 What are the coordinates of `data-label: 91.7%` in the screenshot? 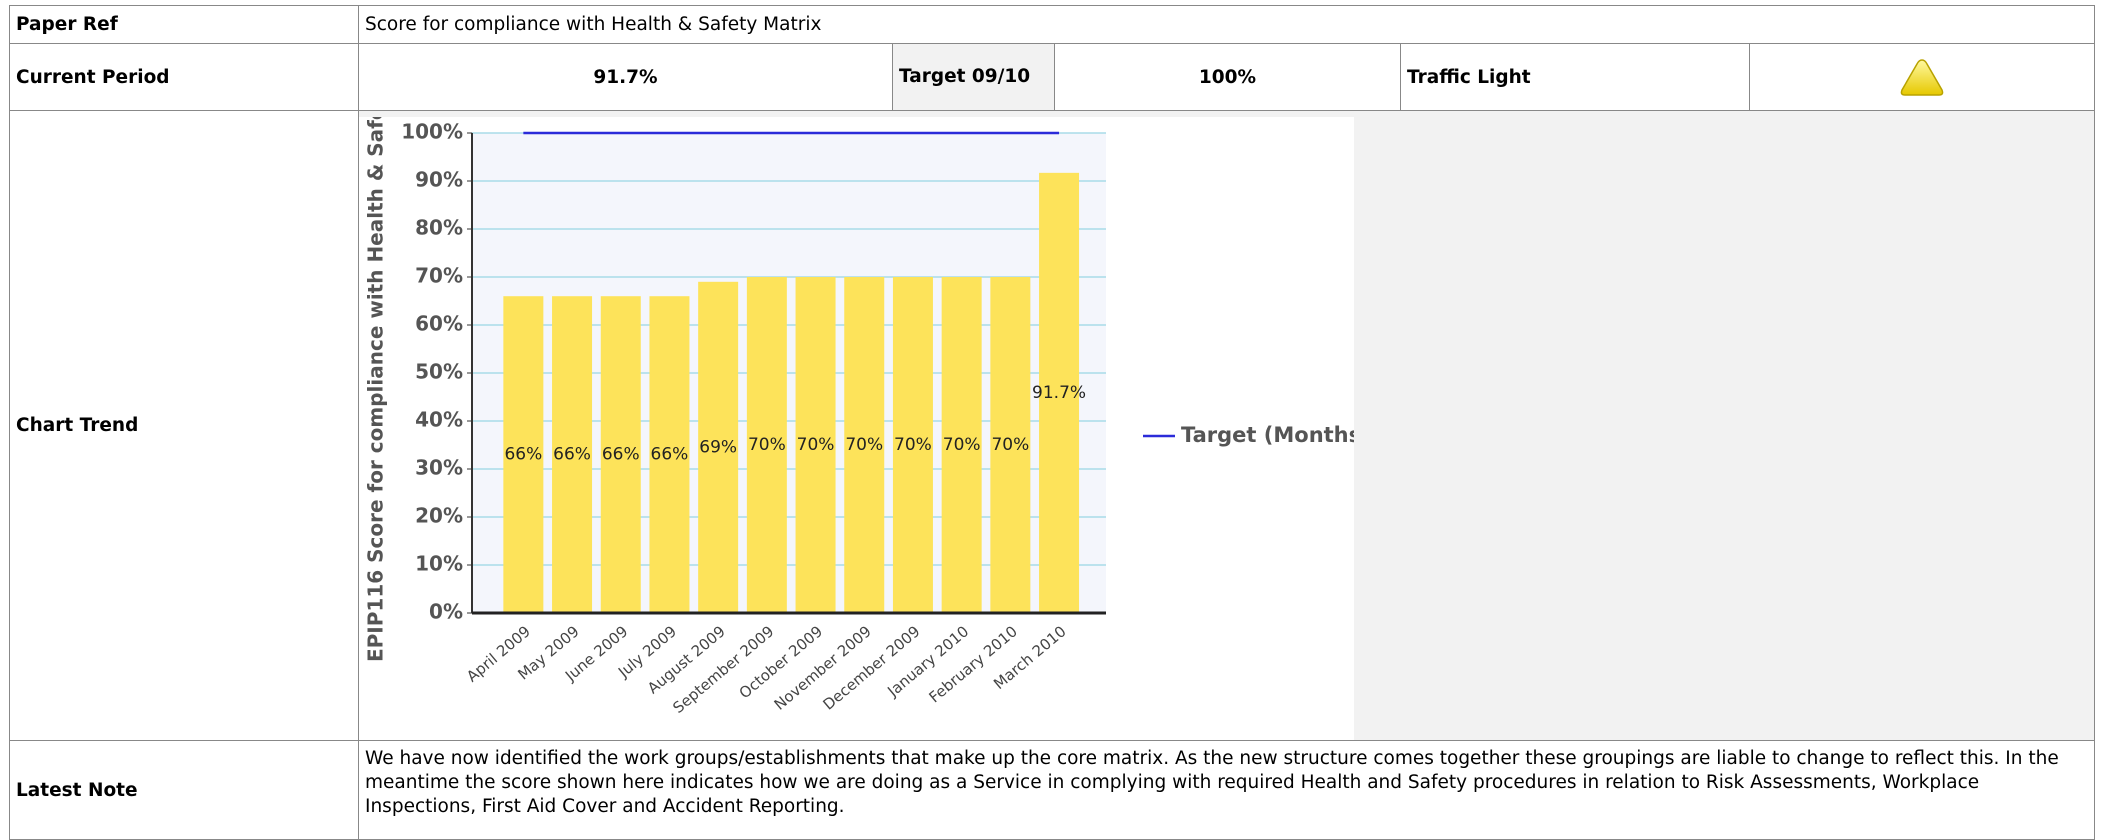 It's located at (1059, 393).